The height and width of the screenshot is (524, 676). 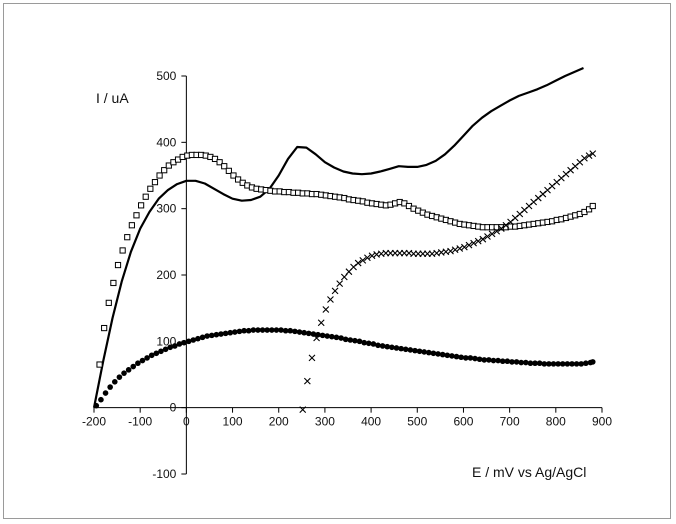 What do you see at coordinates (173, 408) in the screenshot?
I see `y-tick-label: 0` at bounding box center [173, 408].